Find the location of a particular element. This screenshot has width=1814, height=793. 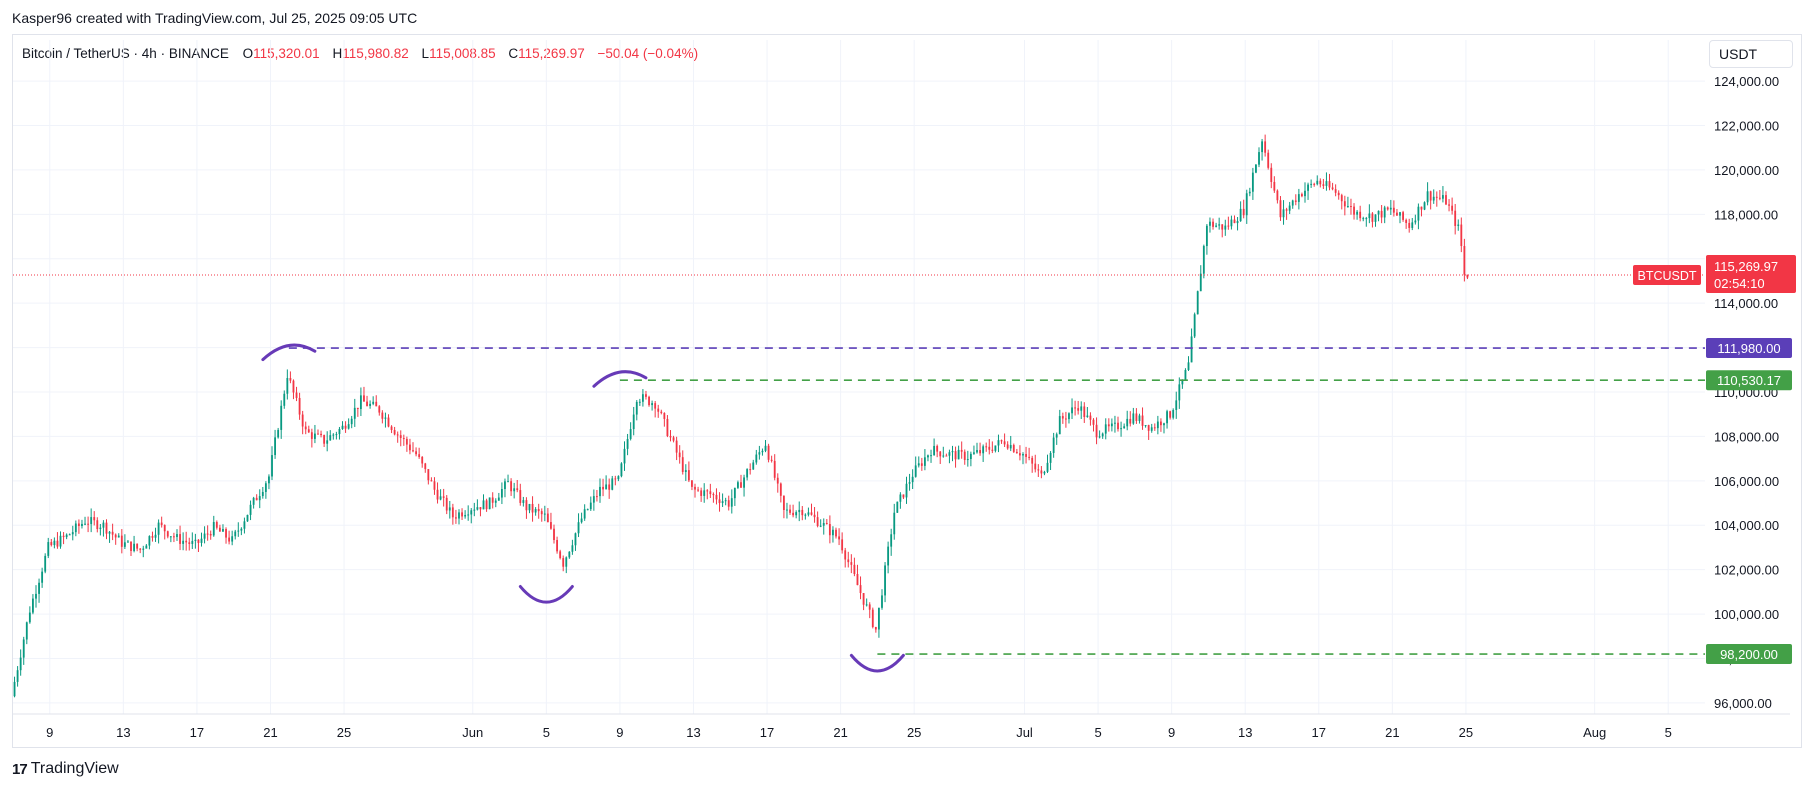

symbol-description: Bitcoin / TetherUS · 4h · BINANCE is located at coordinates (125, 53).